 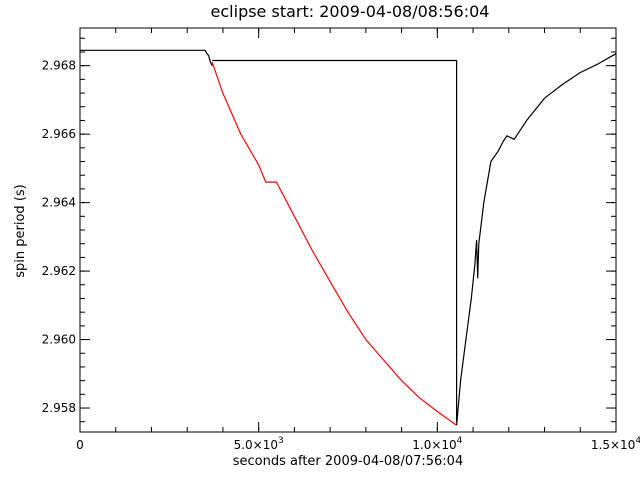 I want to click on x-tick-label: 1.0×10⁴, so click(x=437, y=444).